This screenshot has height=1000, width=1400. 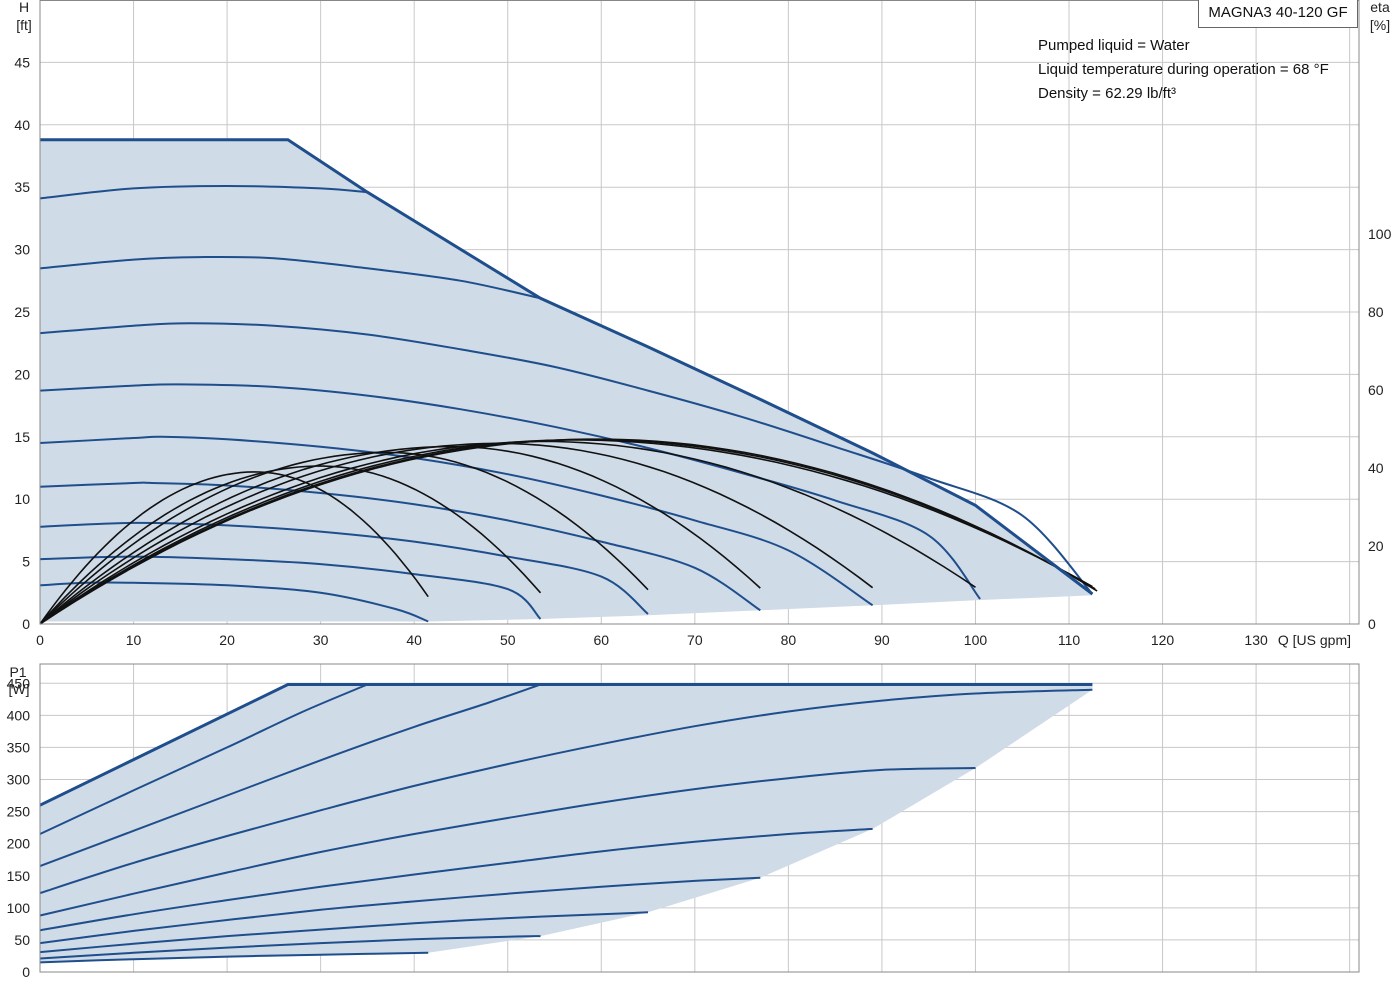 What do you see at coordinates (22, 374) in the screenshot?
I see `head-tick-20: 20` at bounding box center [22, 374].